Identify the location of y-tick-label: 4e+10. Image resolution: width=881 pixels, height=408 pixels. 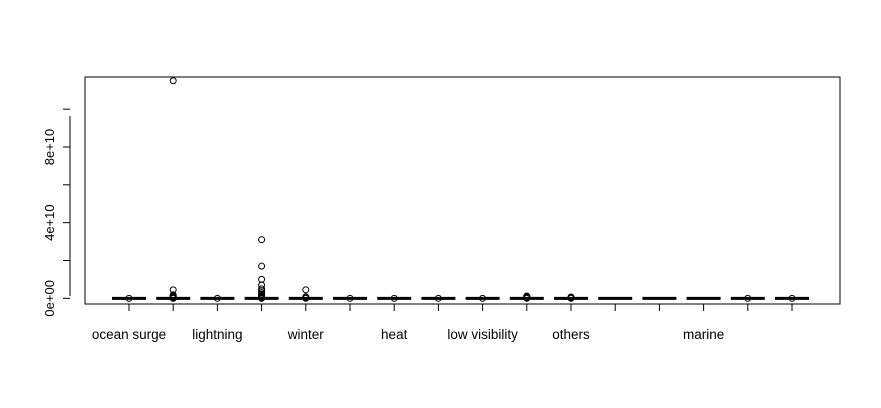
(49, 222).